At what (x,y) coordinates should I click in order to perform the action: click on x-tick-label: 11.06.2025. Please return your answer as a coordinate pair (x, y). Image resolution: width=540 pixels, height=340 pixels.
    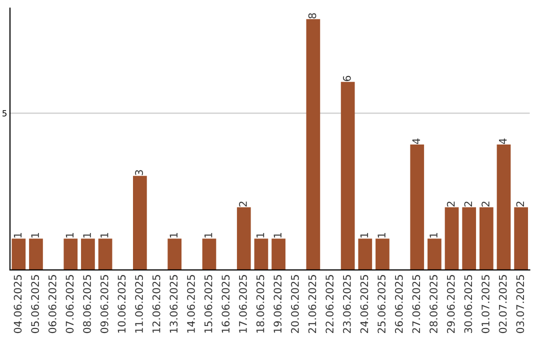
    Looking at the image, I should click on (139, 304).